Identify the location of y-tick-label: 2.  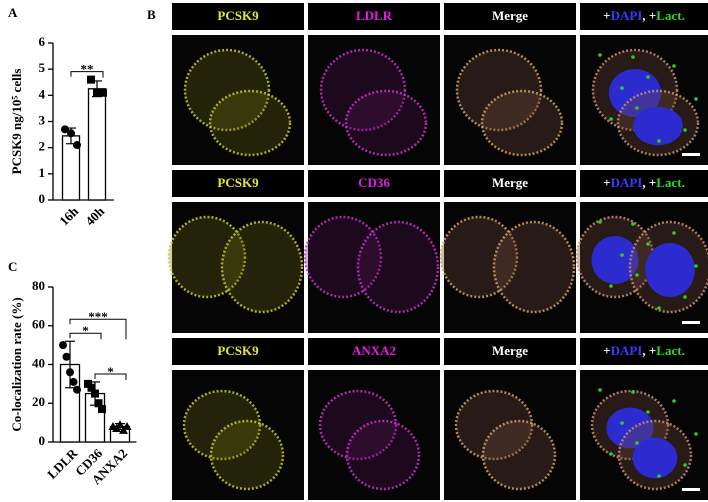
(42, 146).